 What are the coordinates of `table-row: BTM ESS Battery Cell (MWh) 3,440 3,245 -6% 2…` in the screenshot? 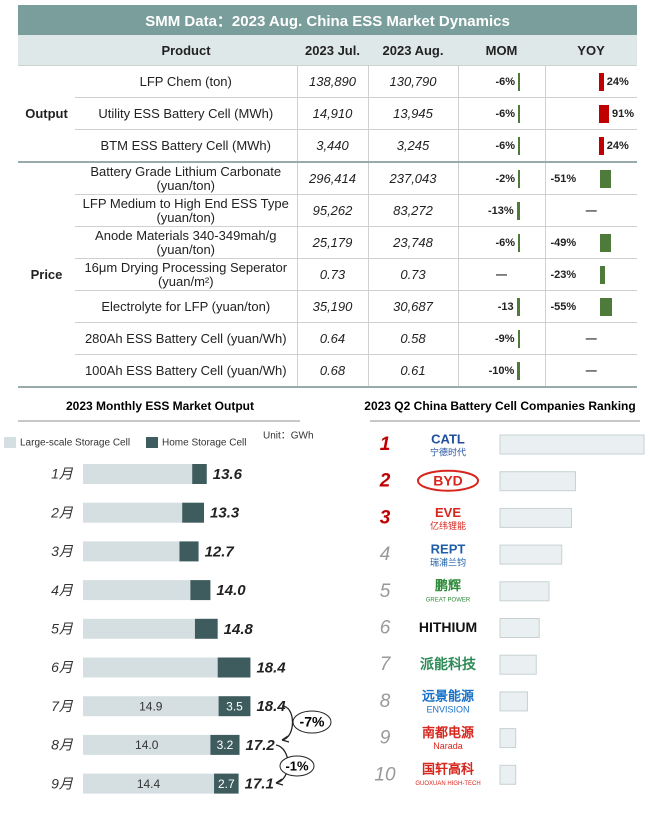 It's located at (328, 146).